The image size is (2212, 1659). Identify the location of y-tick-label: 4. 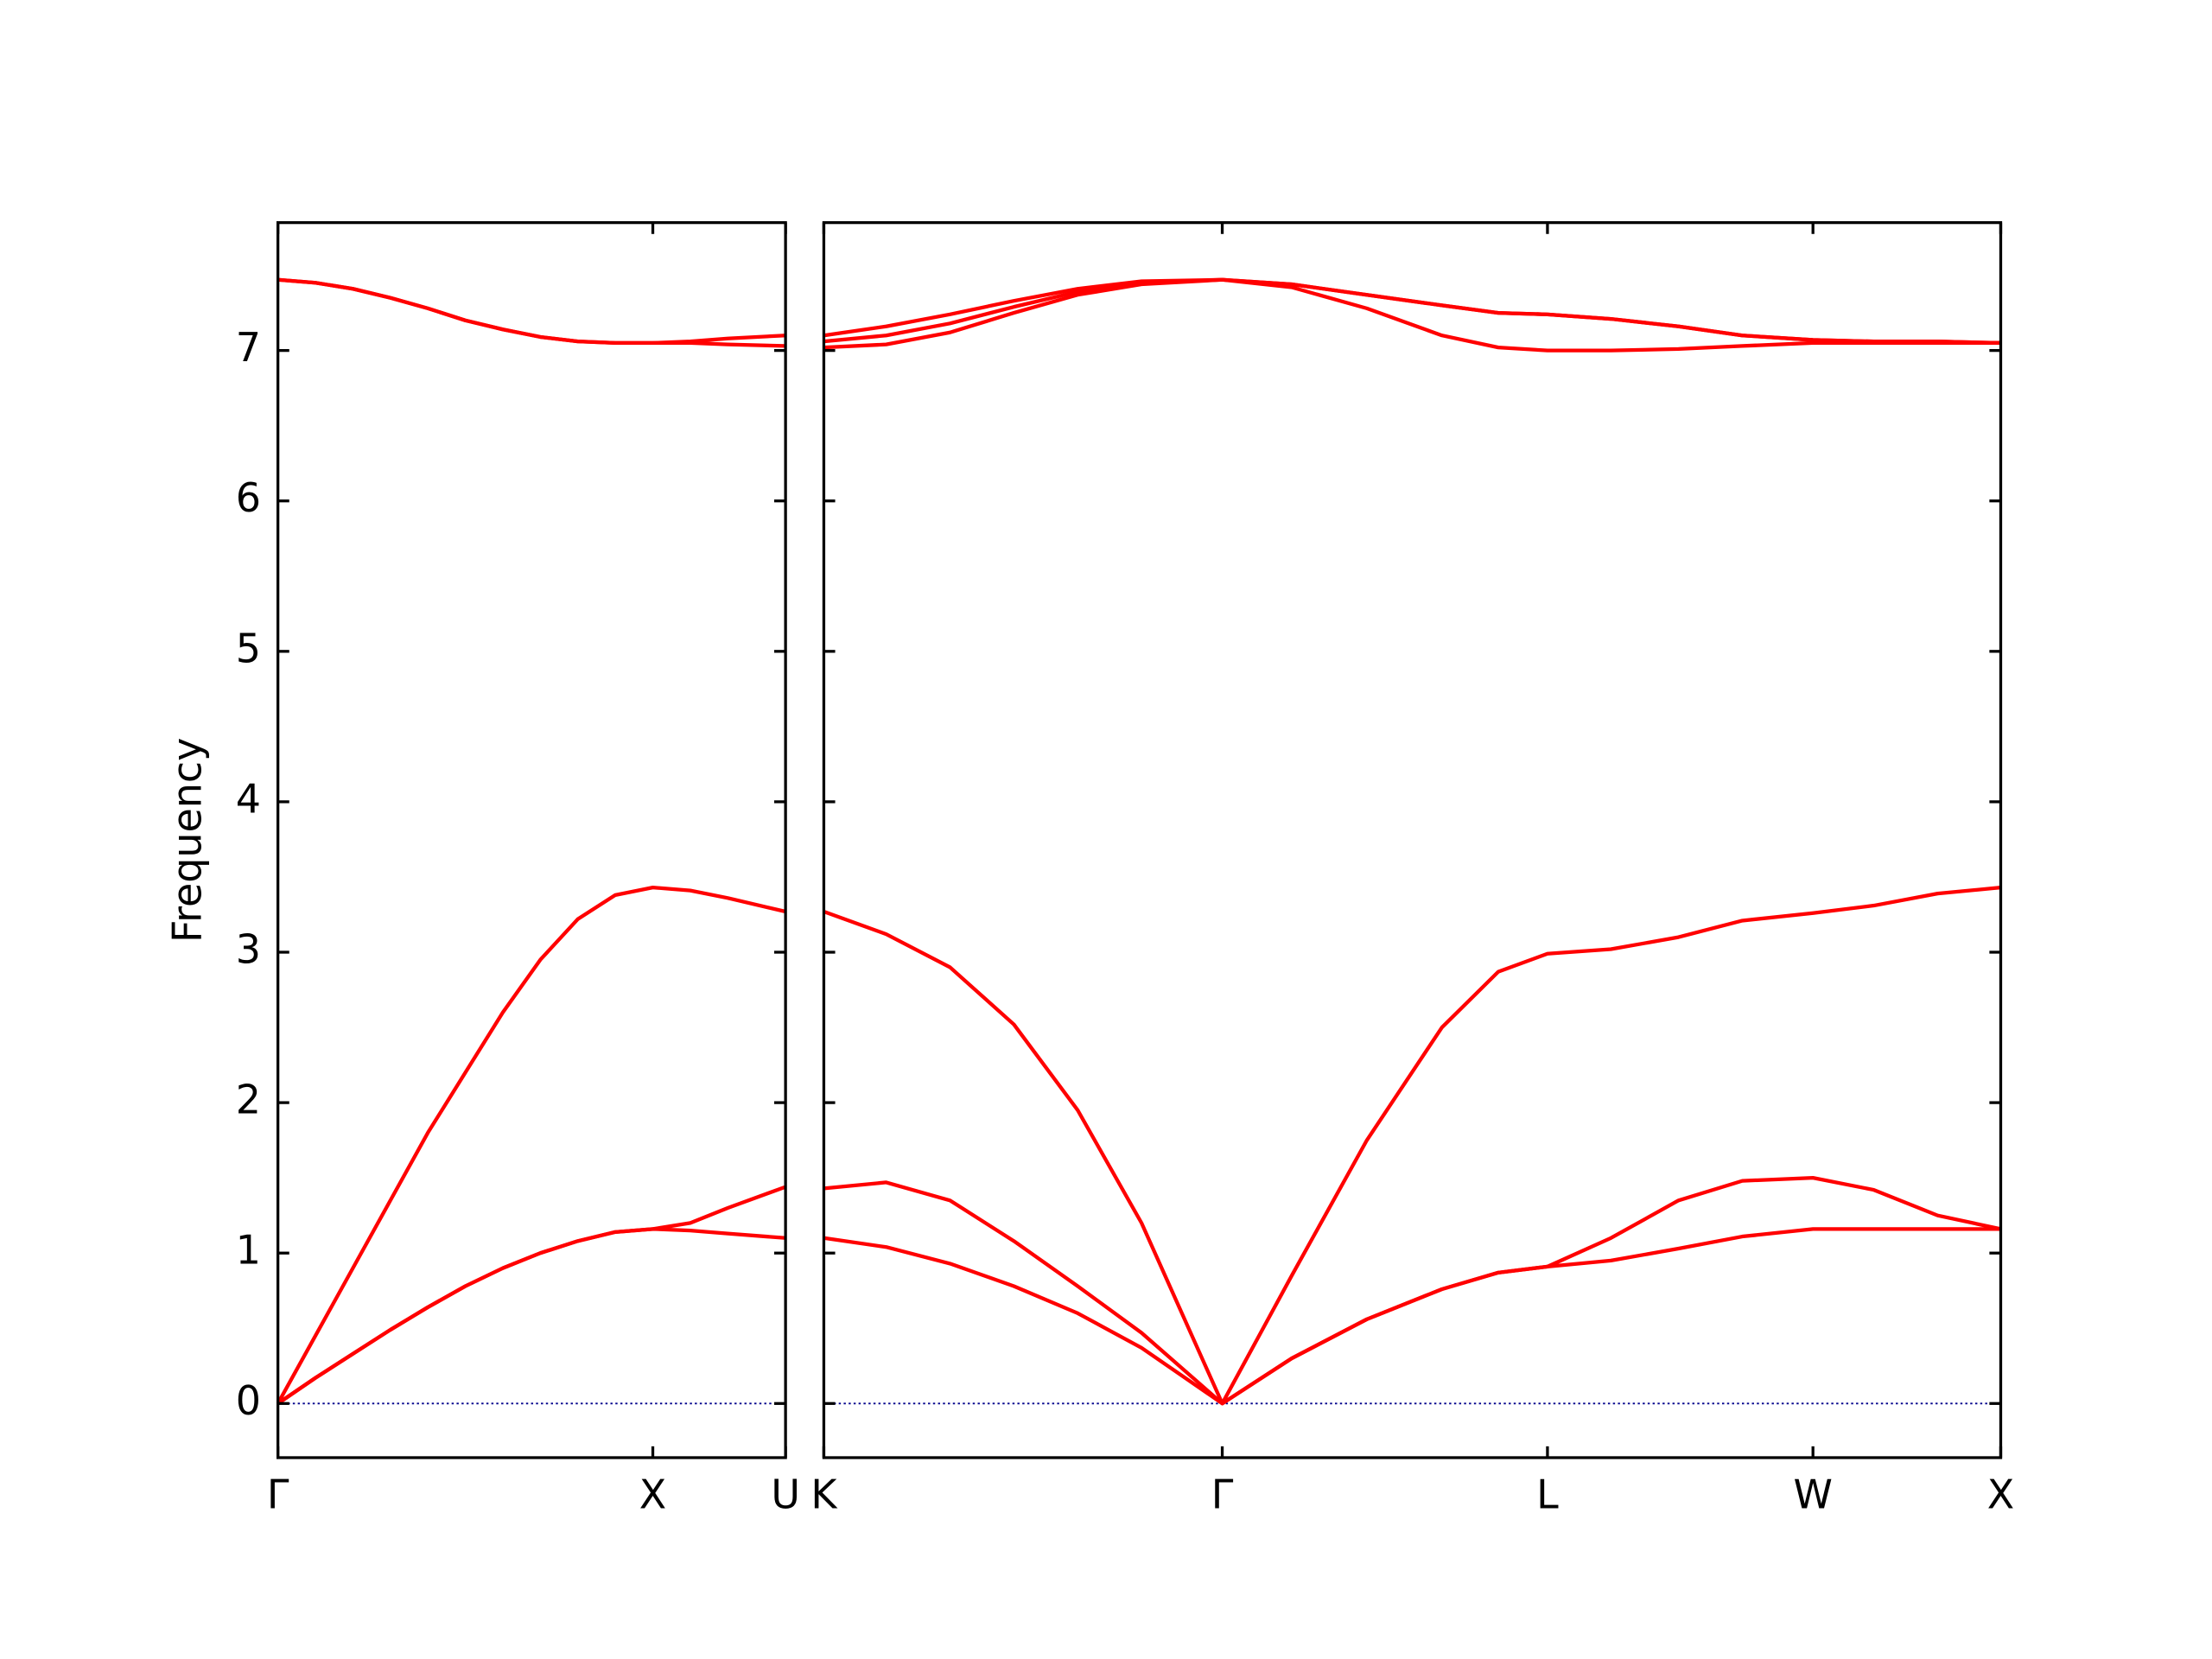
(248, 798).